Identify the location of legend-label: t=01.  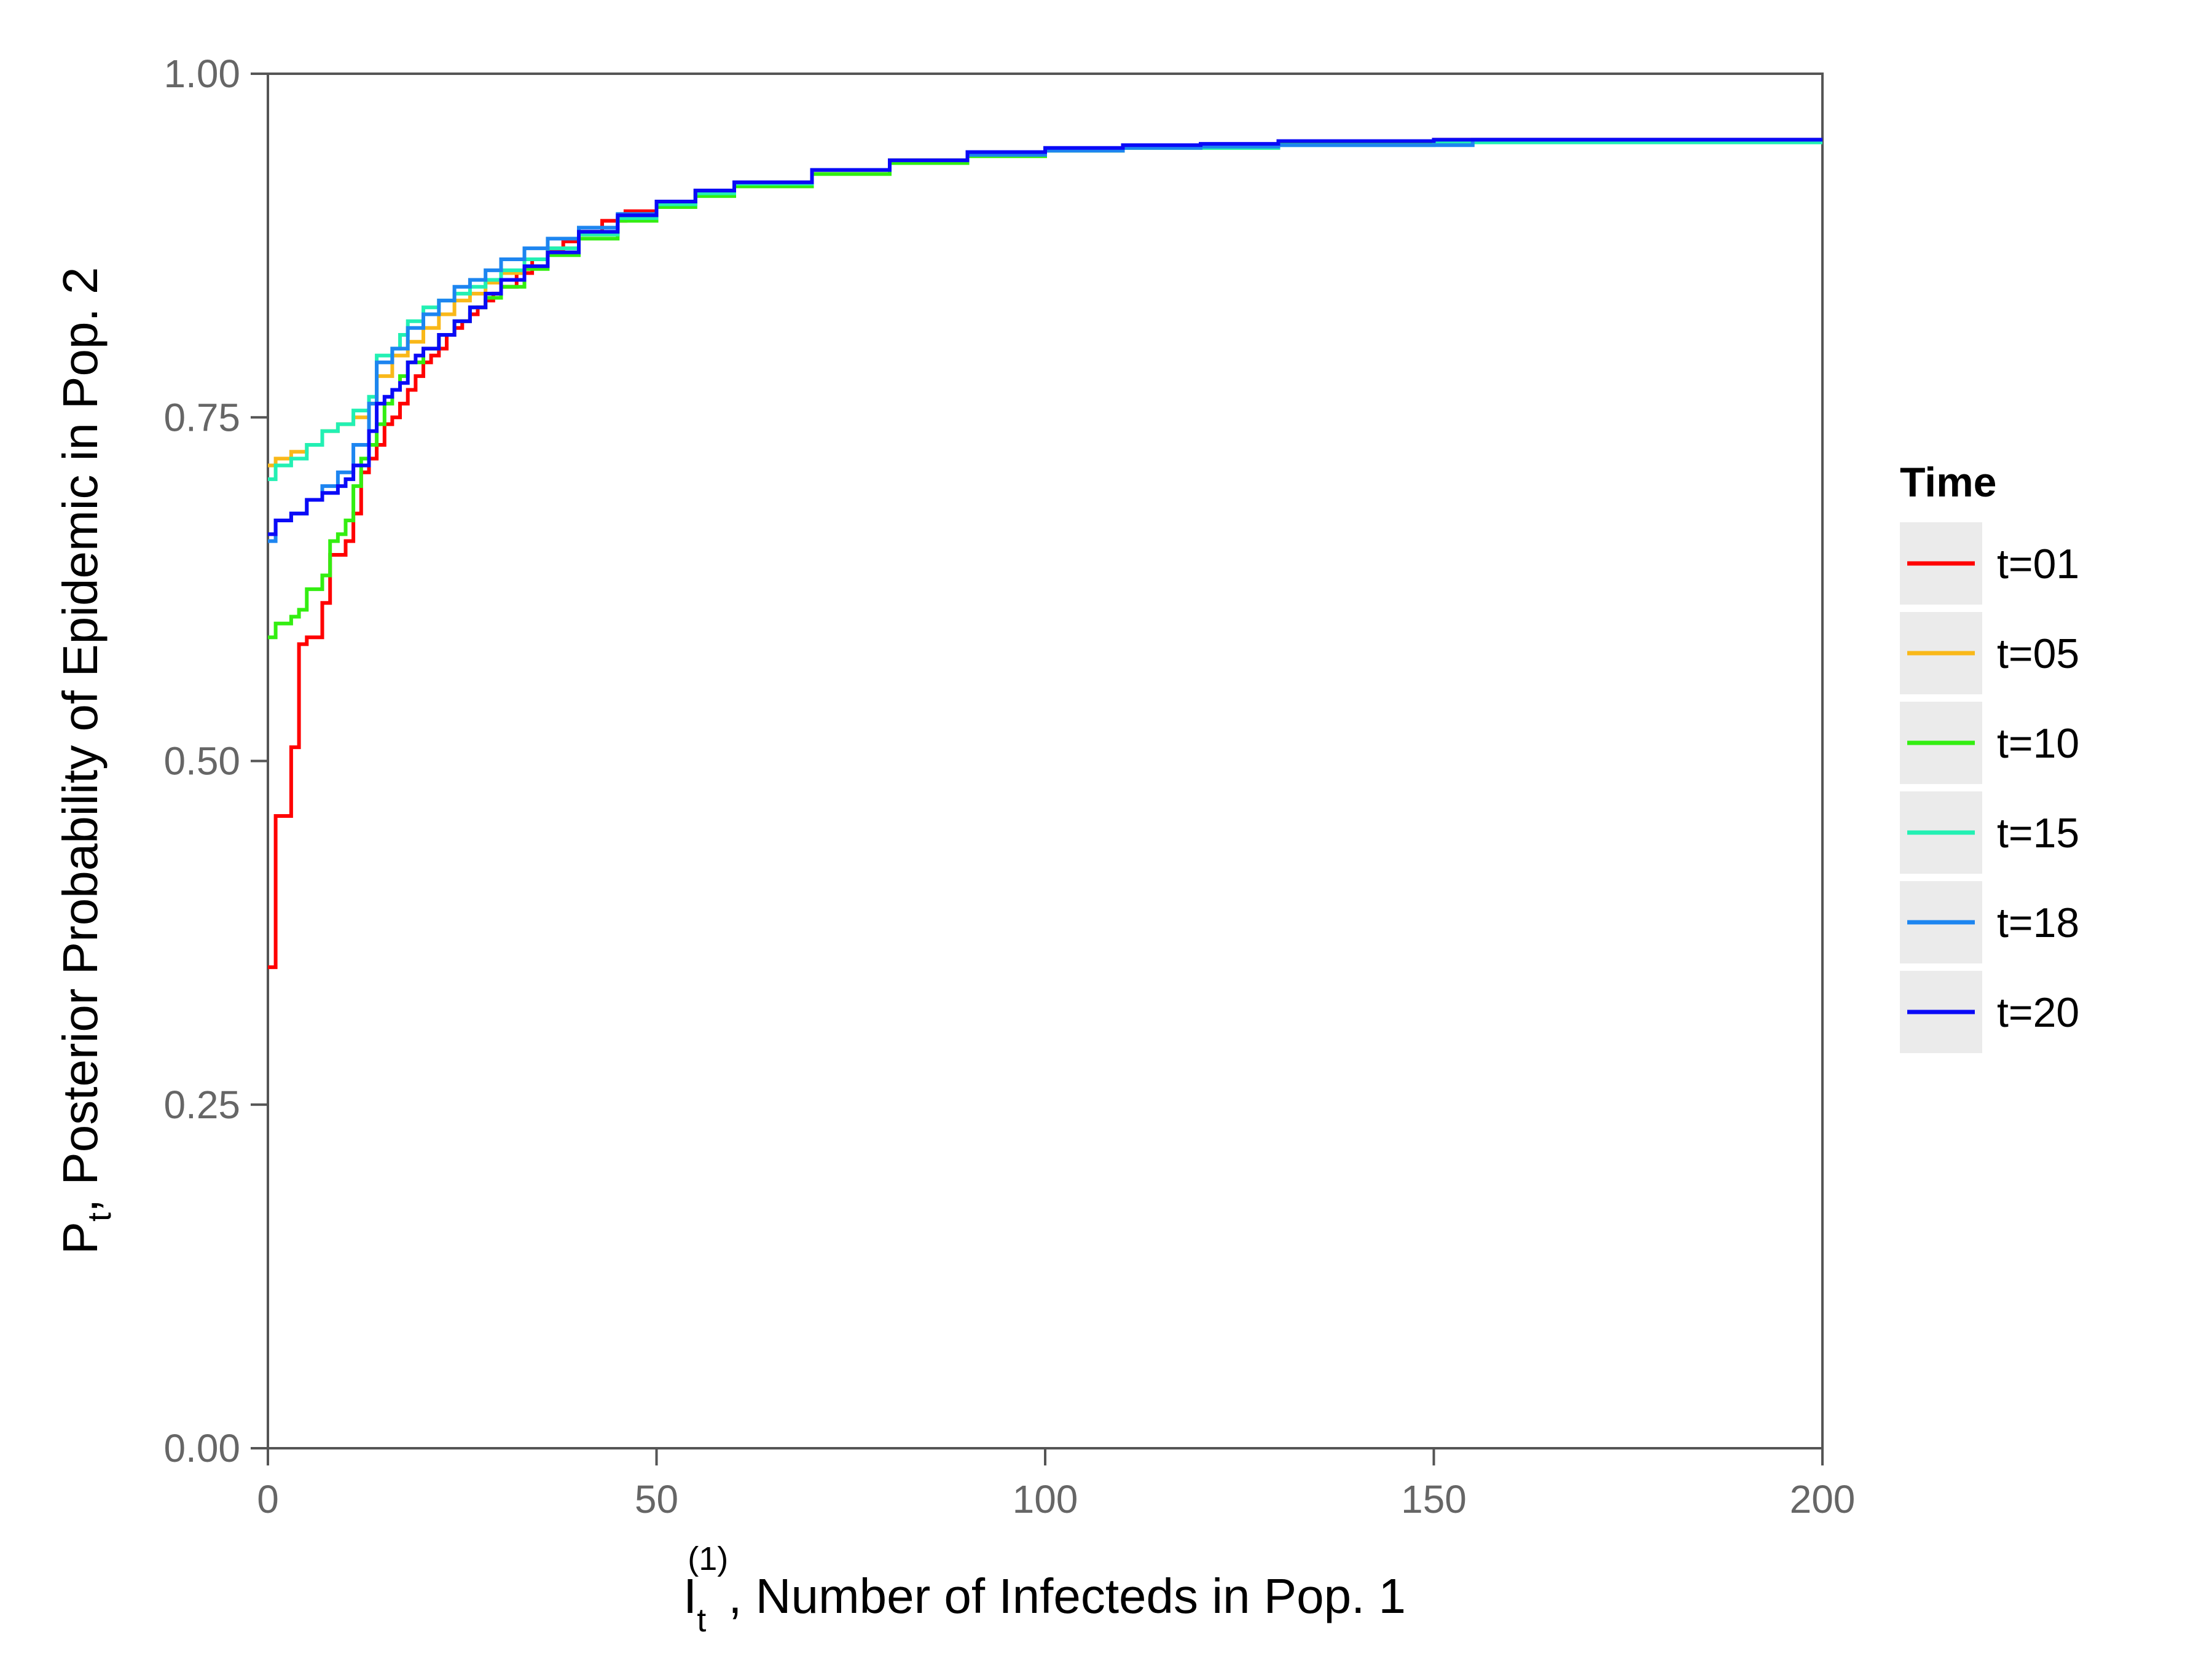
(2038, 564).